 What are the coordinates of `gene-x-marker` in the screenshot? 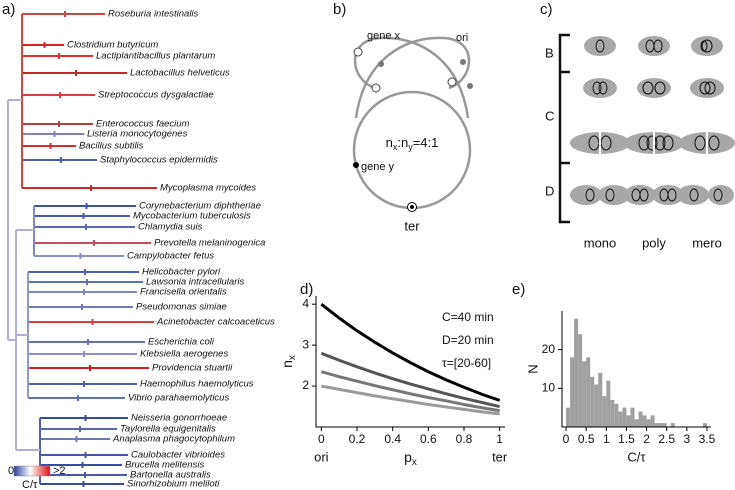 It's located at (358, 52).